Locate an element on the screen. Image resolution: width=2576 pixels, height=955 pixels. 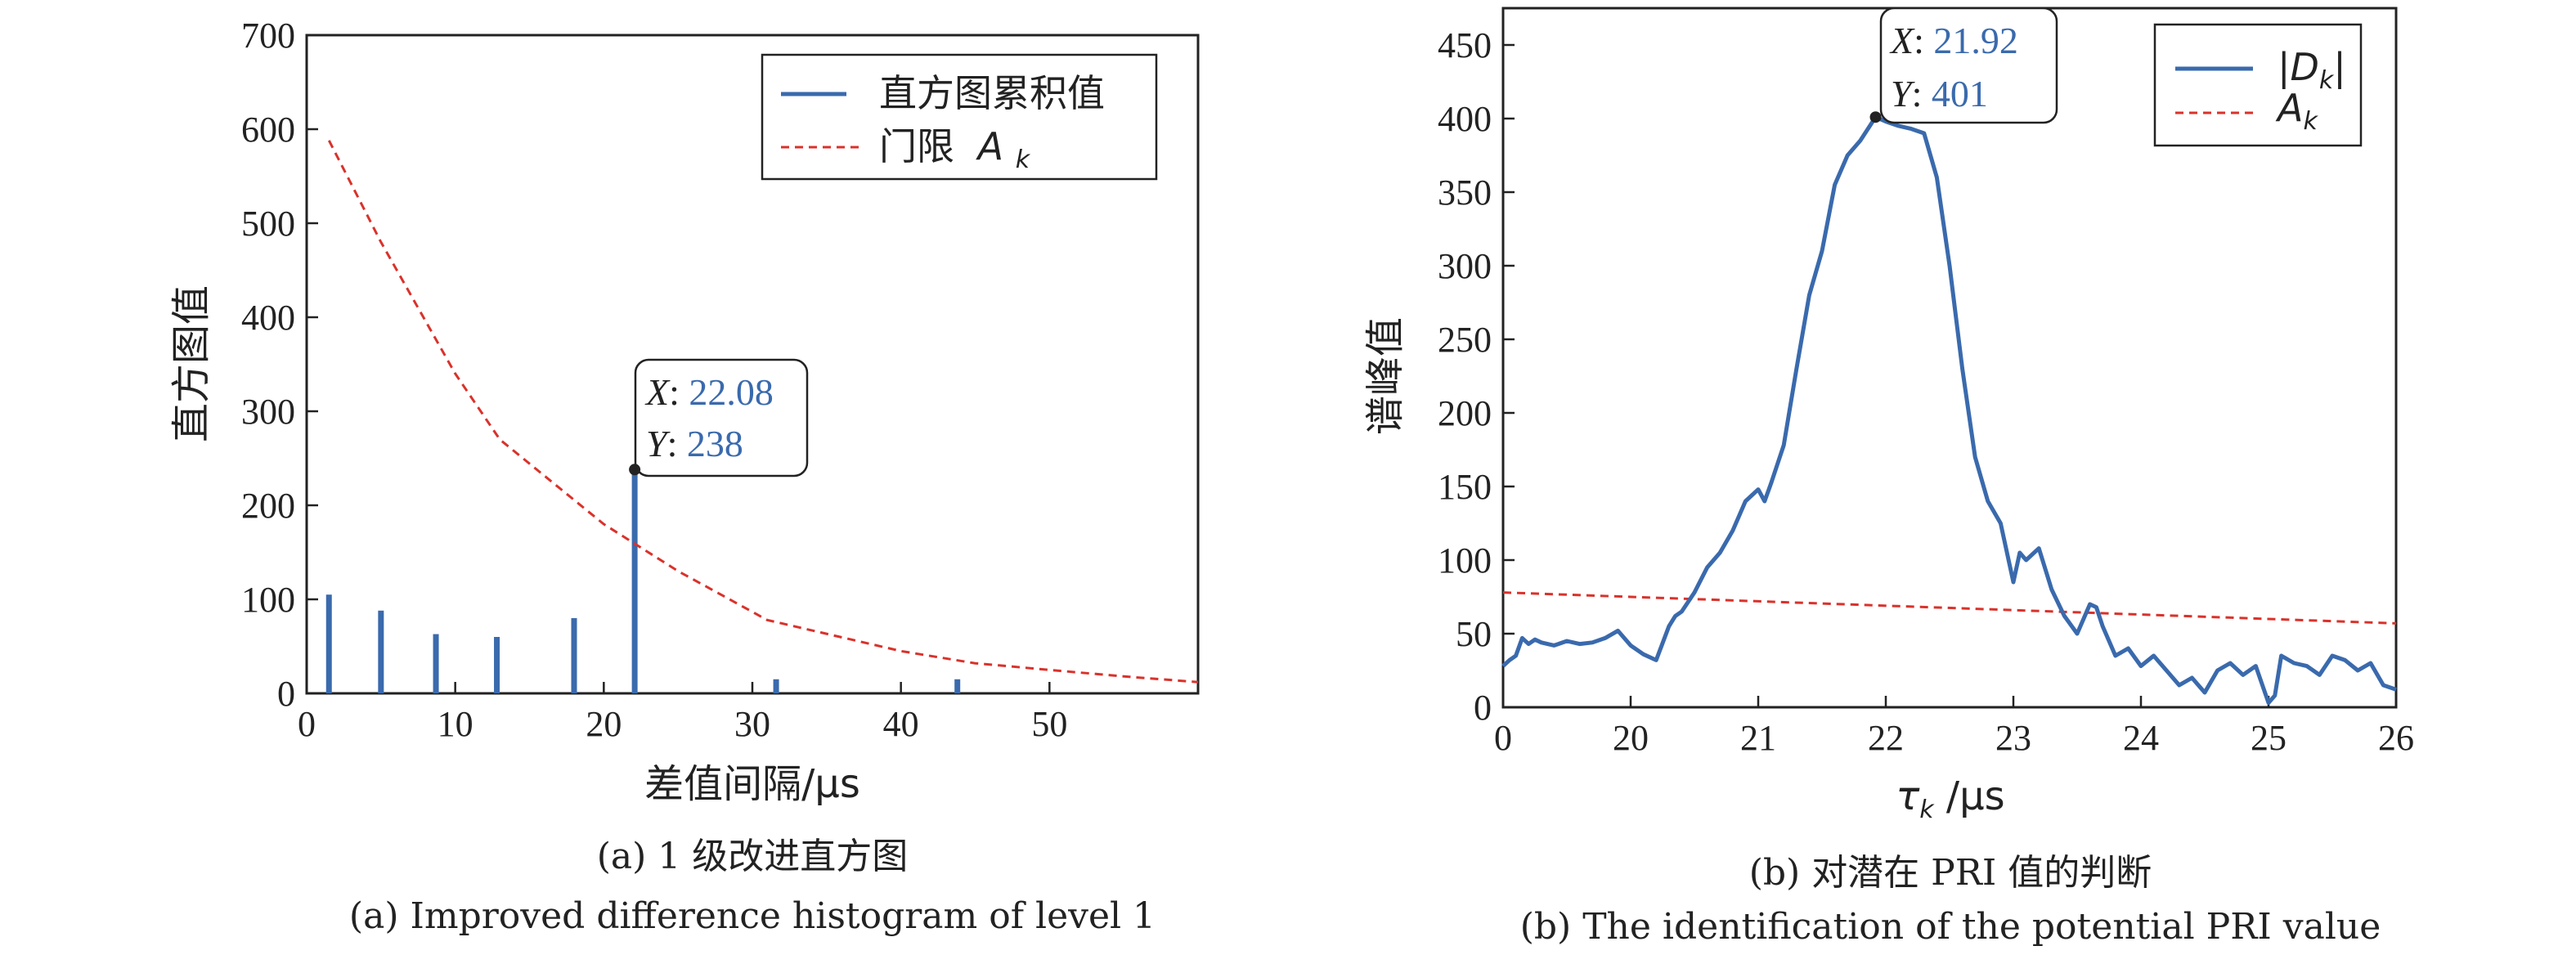
chart-b-x-tick-label: 21 is located at coordinates (1758, 738).